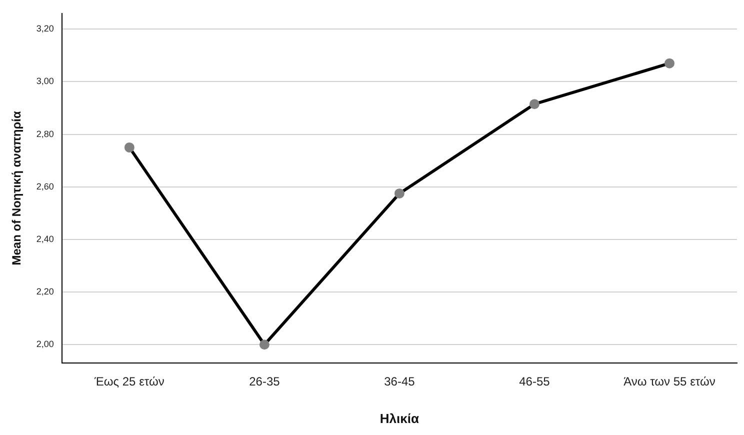 This screenshot has width=744, height=435. I want to click on y-tick-label: 2,60, so click(45, 186).